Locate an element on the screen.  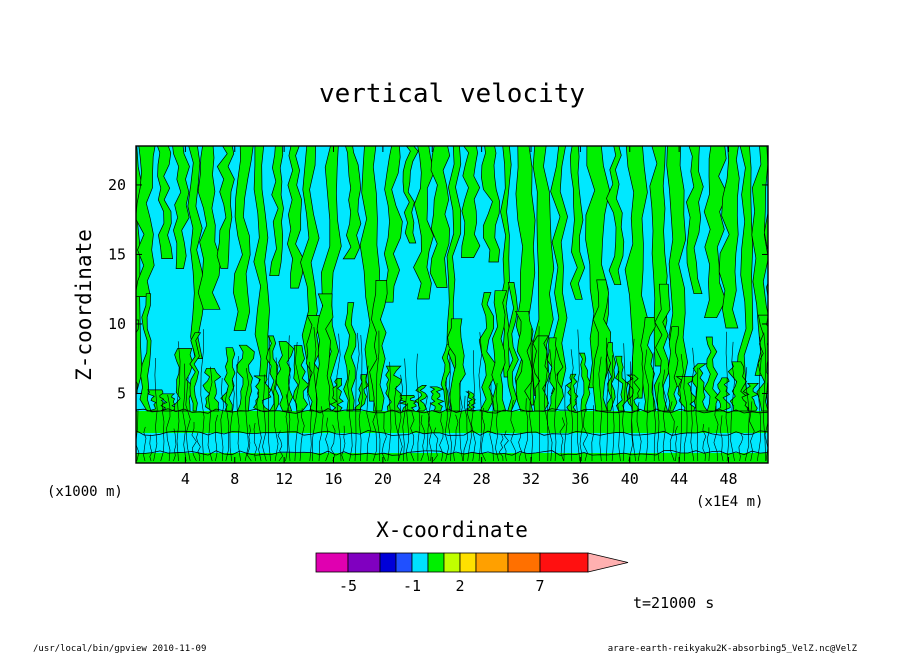
y-tick-label: 15 is located at coordinates (117, 254).